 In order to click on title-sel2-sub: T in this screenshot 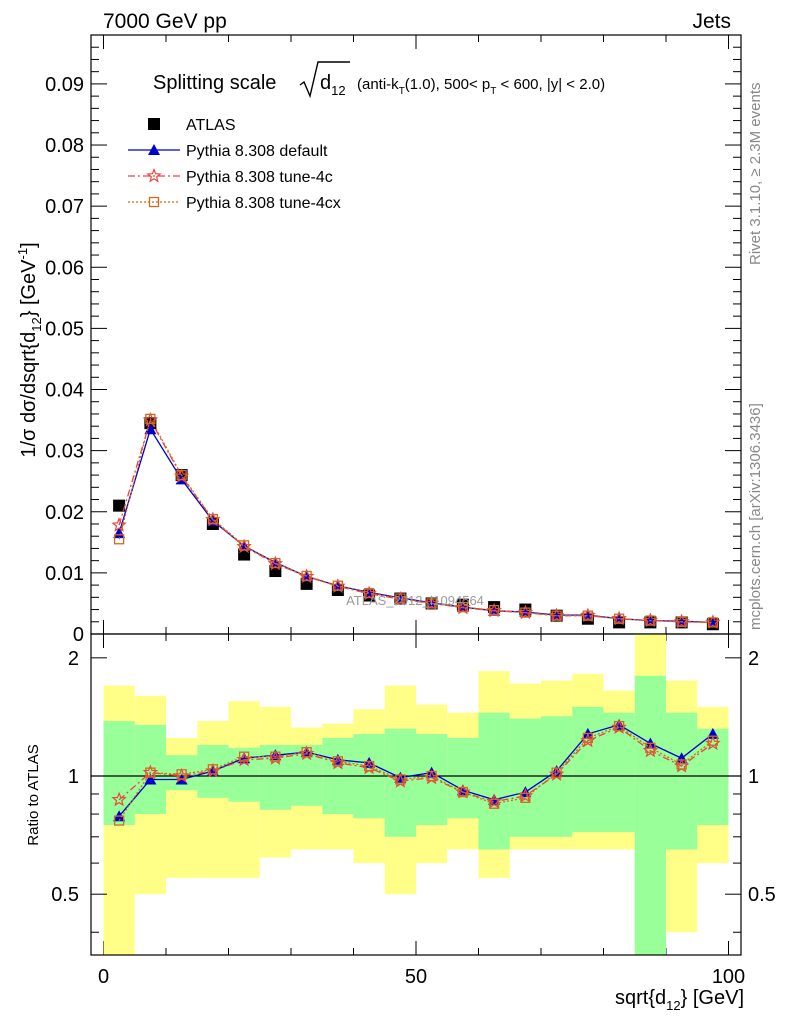, I will do `click(493, 91)`.